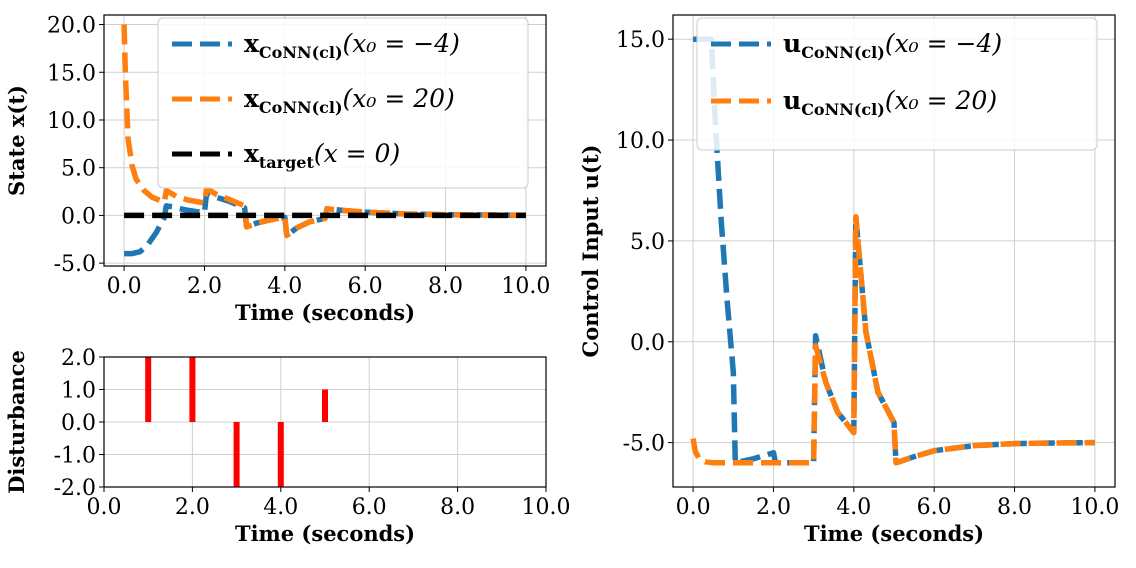 The width and height of the screenshot is (1136, 568). Describe the element at coordinates (78, 391) in the screenshot. I see `y-tick-label: 1.0` at that location.